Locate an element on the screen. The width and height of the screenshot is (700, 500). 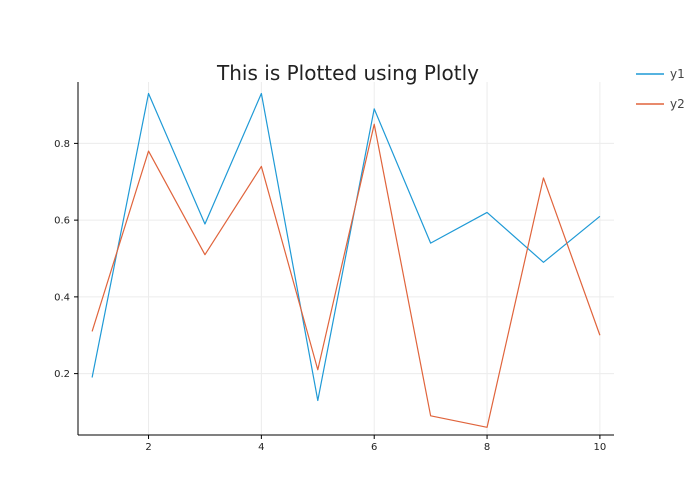
x-tick-label: 4 is located at coordinates (261, 447).